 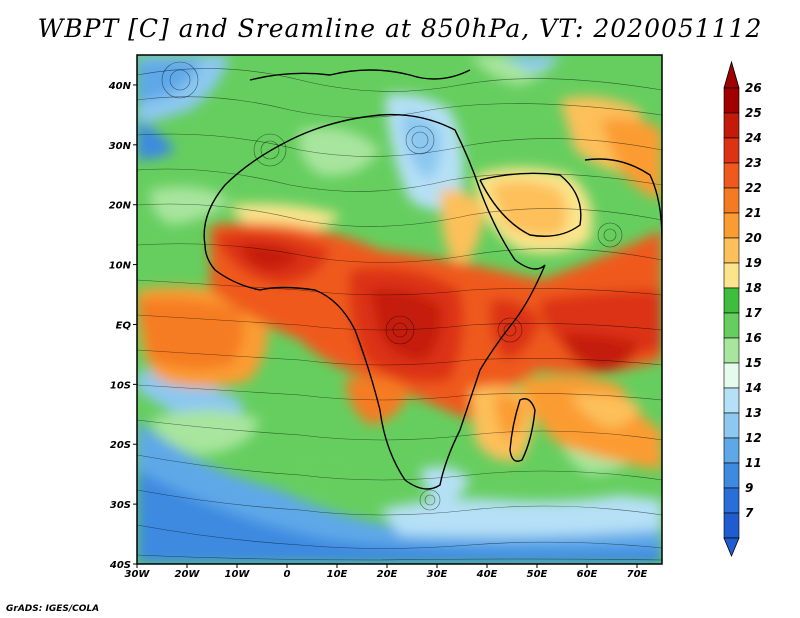 What do you see at coordinates (731, 547) in the screenshot?
I see `colorbar-bottom-arrow` at bounding box center [731, 547].